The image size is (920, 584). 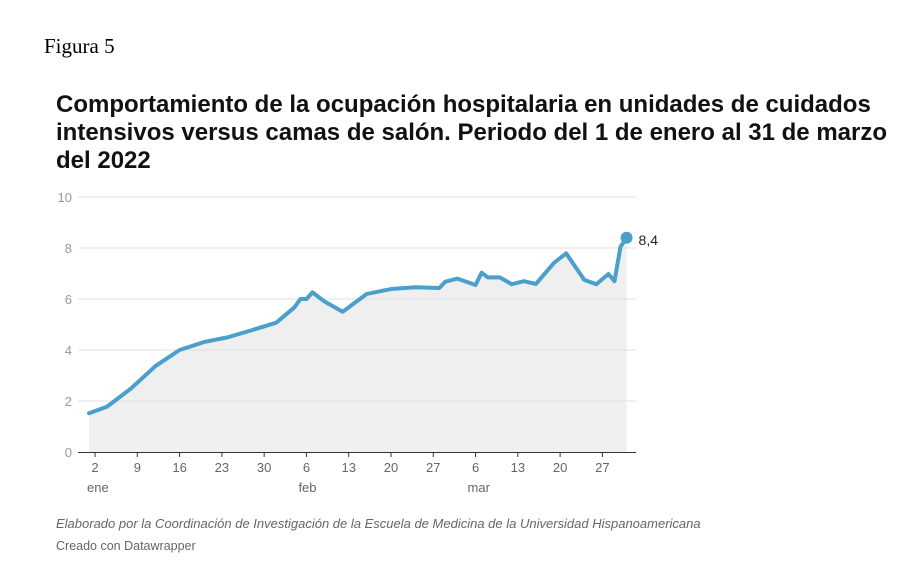 What do you see at coordinates (65, 197) in the screenshot?
I see `y-tick-label: 10` at bounding box center [65, 197].